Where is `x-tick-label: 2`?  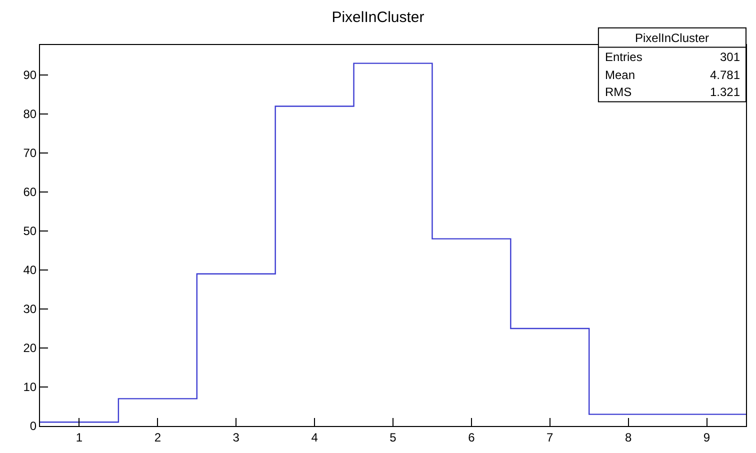
x-tick-label: 2 is located at coordinates (158, 437).